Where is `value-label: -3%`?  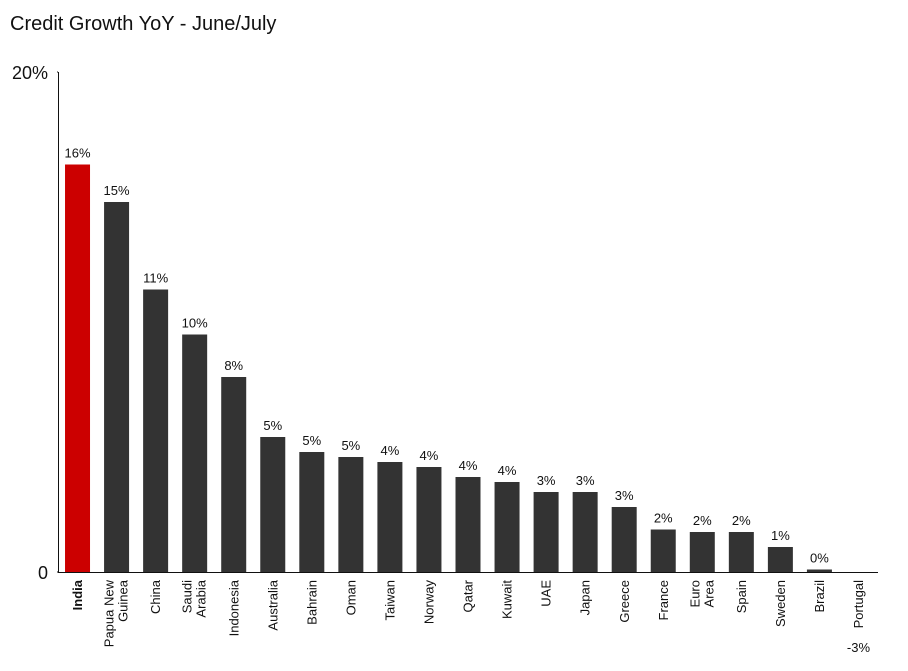 value-label: -3% is located at coordinates (859, 647).